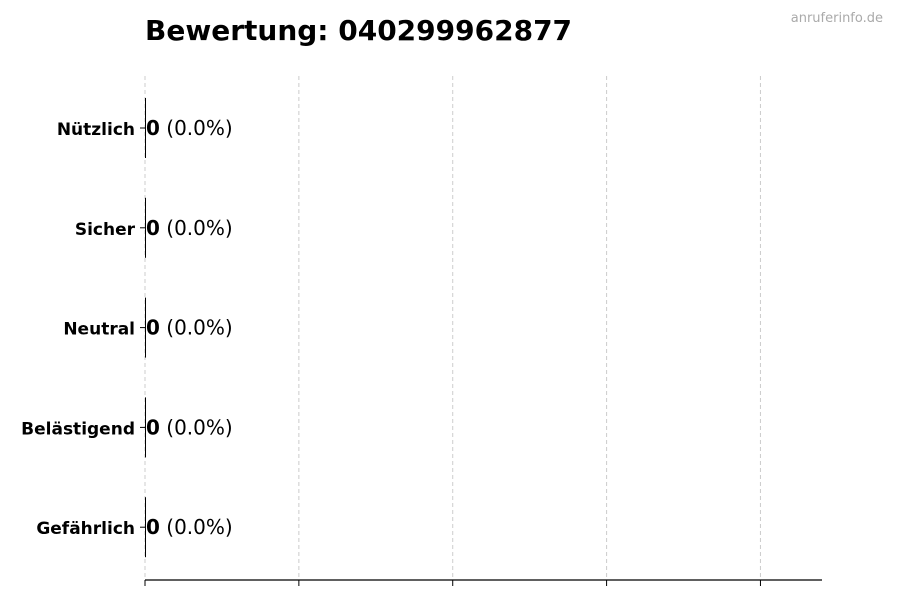  I want to click on y-tick-label: Gefährlich, so click(85, 529).